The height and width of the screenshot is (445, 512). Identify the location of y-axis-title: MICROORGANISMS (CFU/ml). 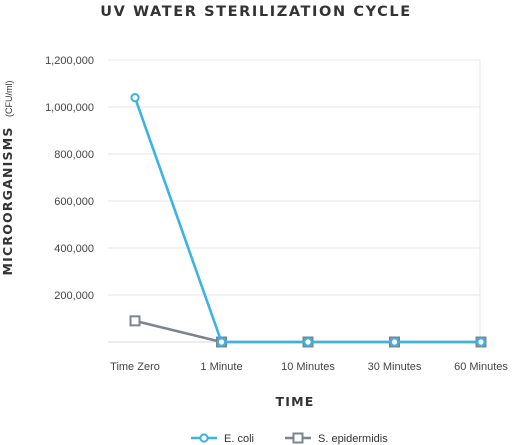
(8, 177).